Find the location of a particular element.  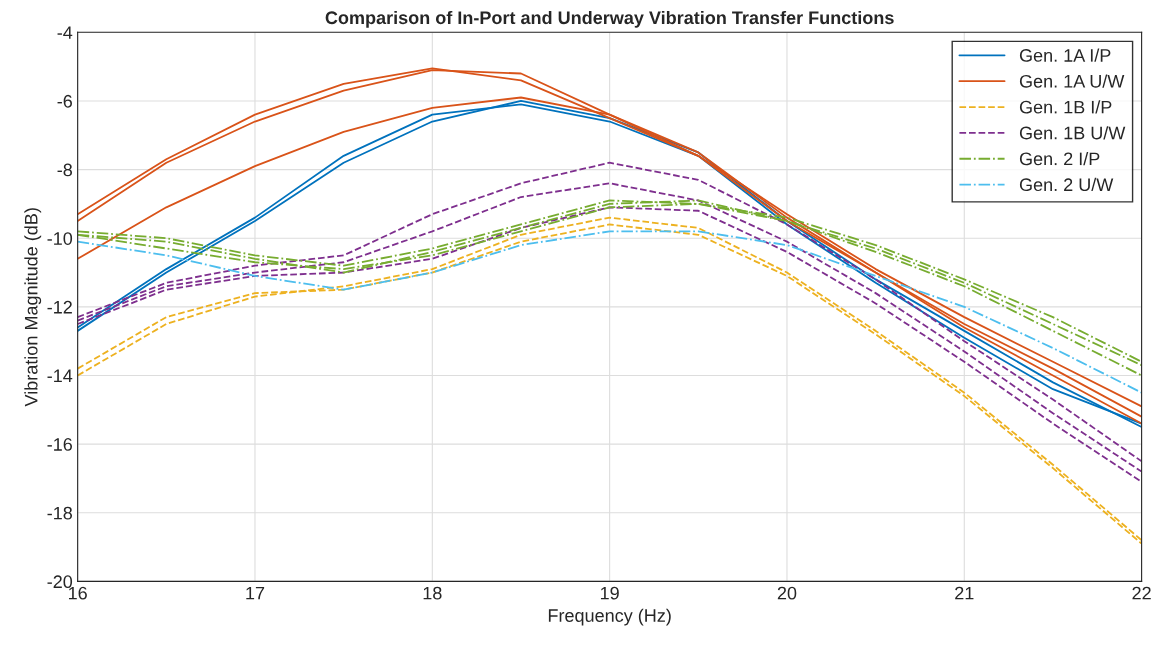

y-tick-label: -8 is located at coordinates (65, 170).